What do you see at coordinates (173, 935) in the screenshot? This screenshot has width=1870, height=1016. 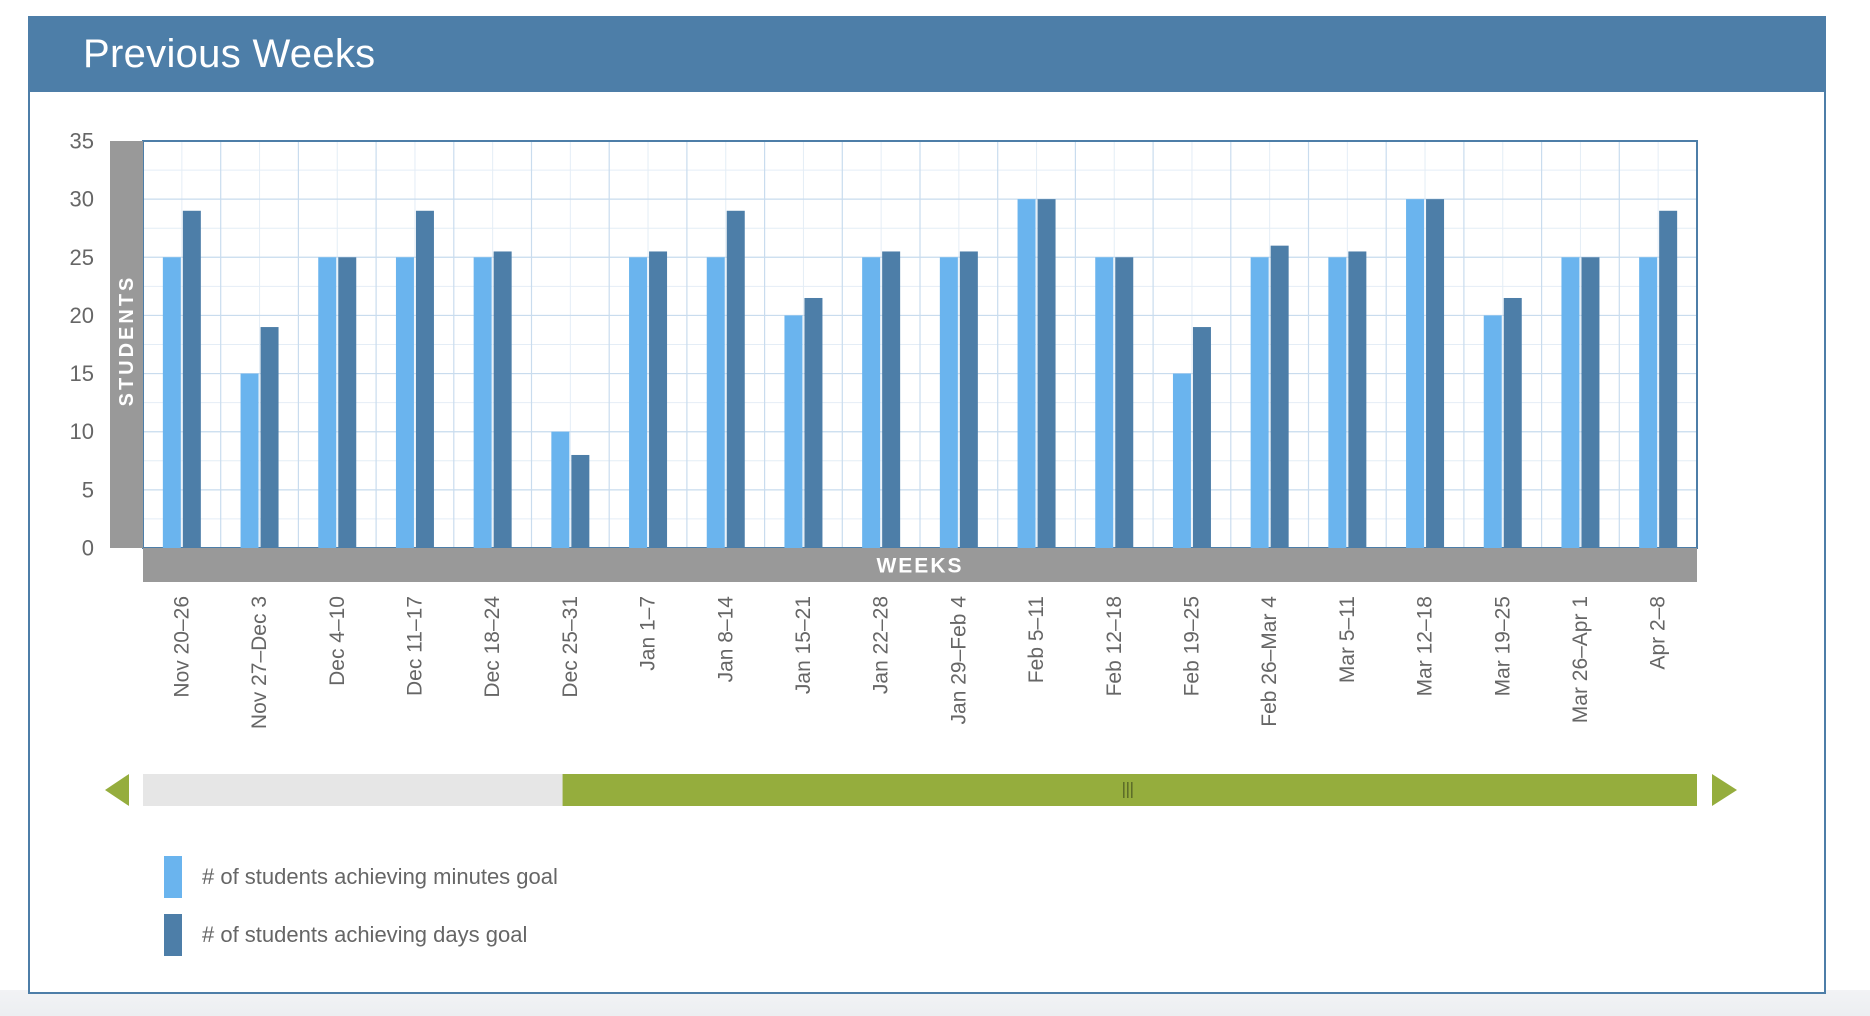 I see `legend-swatch-days` at bounding box center [173, 935].